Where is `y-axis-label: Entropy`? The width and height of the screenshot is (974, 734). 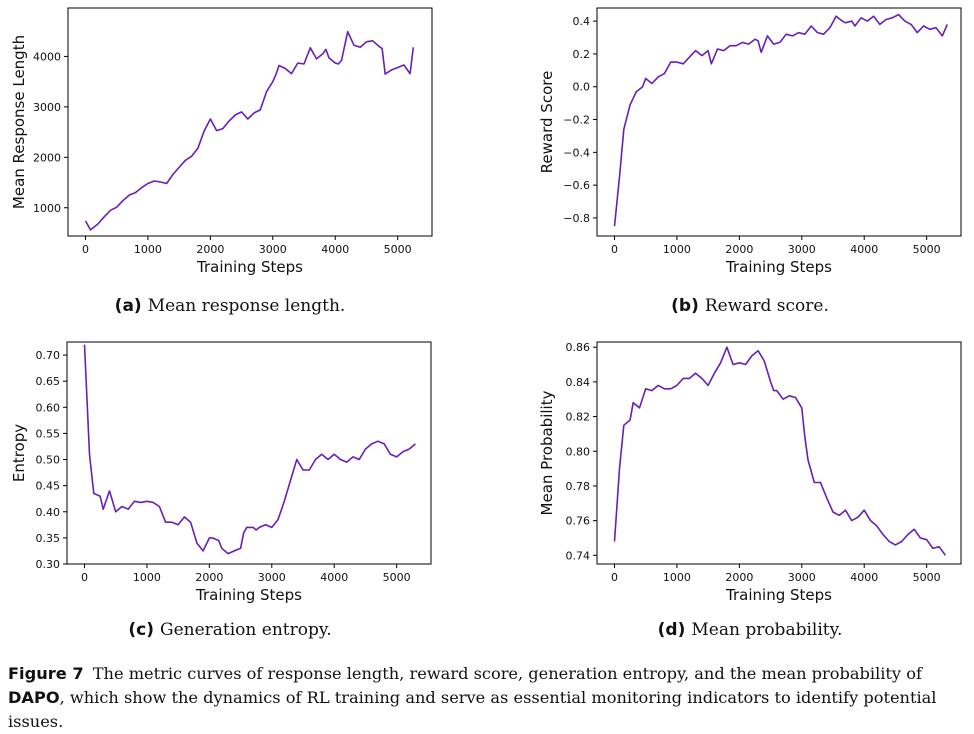
y-axis-label: Entropy is located at coordinates (19, 453).